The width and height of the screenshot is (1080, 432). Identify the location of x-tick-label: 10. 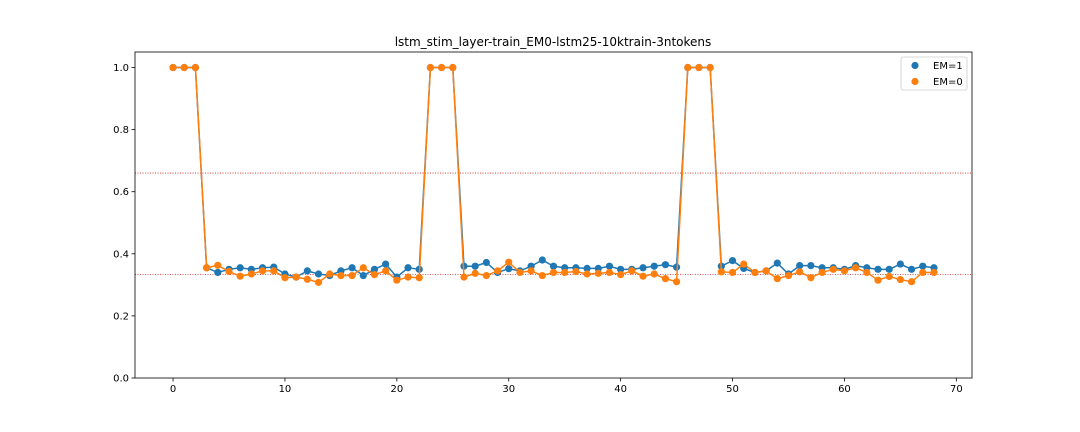
(285, 389).